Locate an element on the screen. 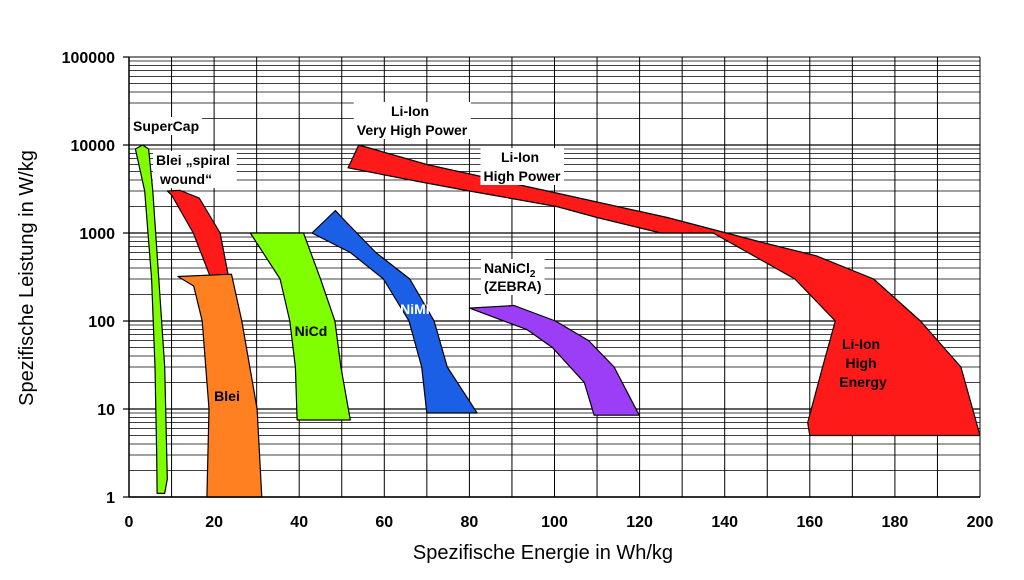 The height and width of the screenshot is (580, 1024). x-tick-label: 60 is located at coordinates (384, 522).